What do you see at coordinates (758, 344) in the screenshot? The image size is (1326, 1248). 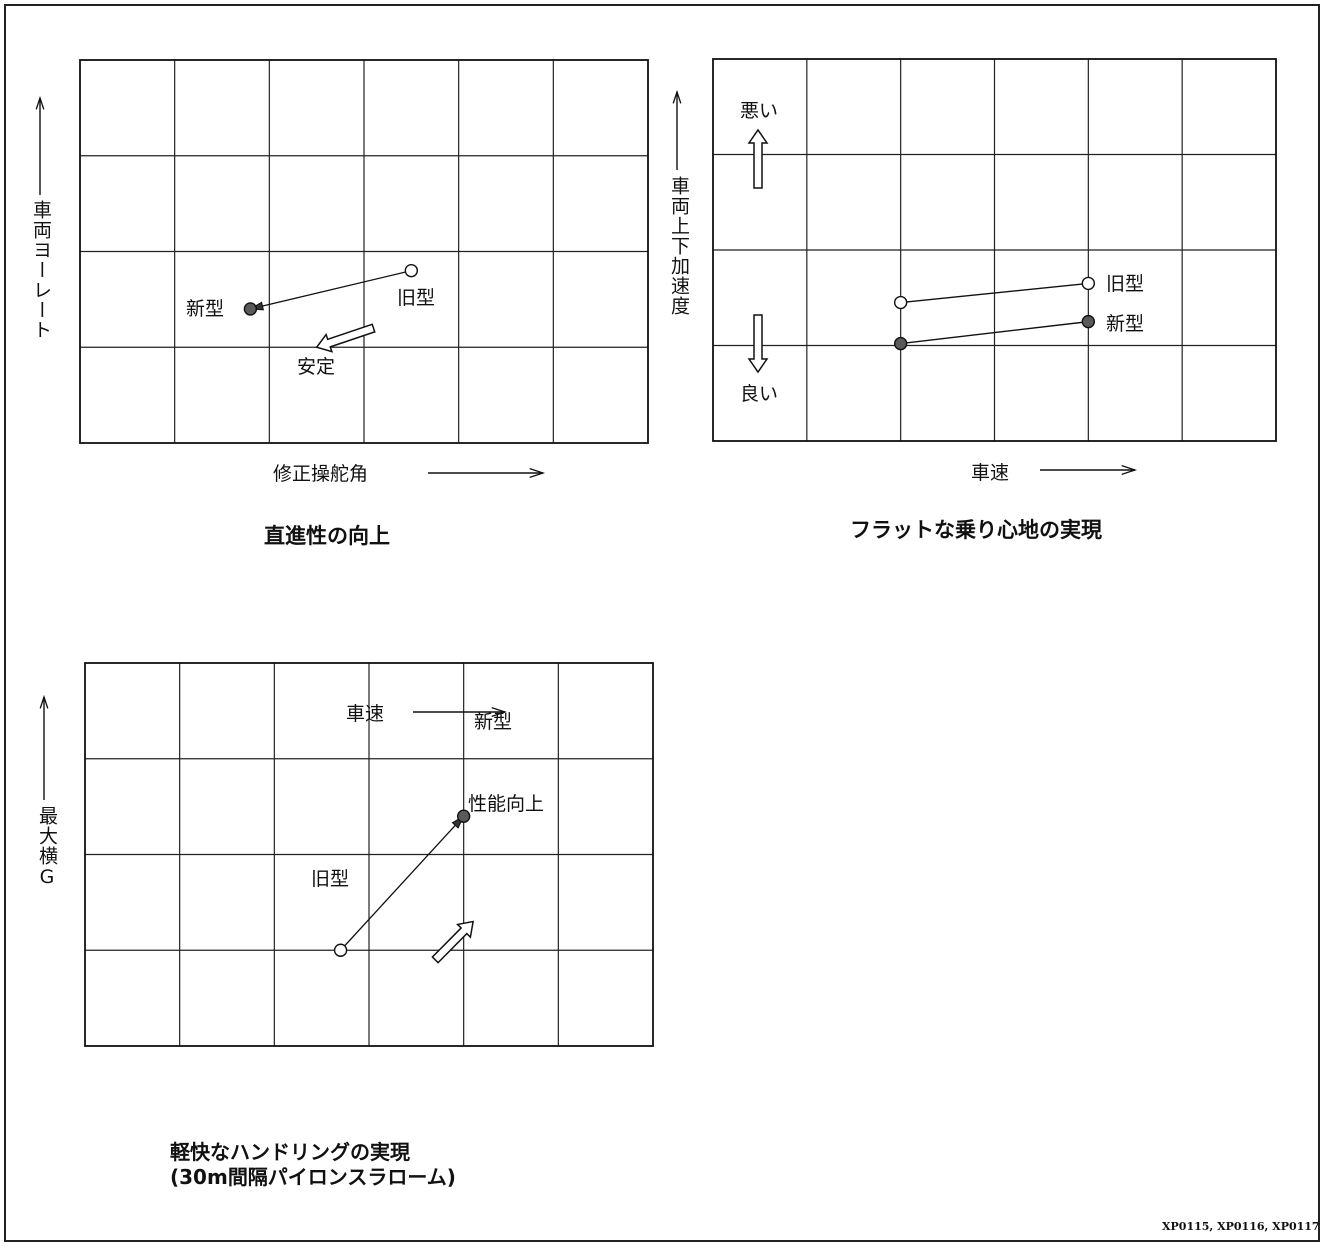 I see `chart2-good-arrow` at bounding box center [758, 344].